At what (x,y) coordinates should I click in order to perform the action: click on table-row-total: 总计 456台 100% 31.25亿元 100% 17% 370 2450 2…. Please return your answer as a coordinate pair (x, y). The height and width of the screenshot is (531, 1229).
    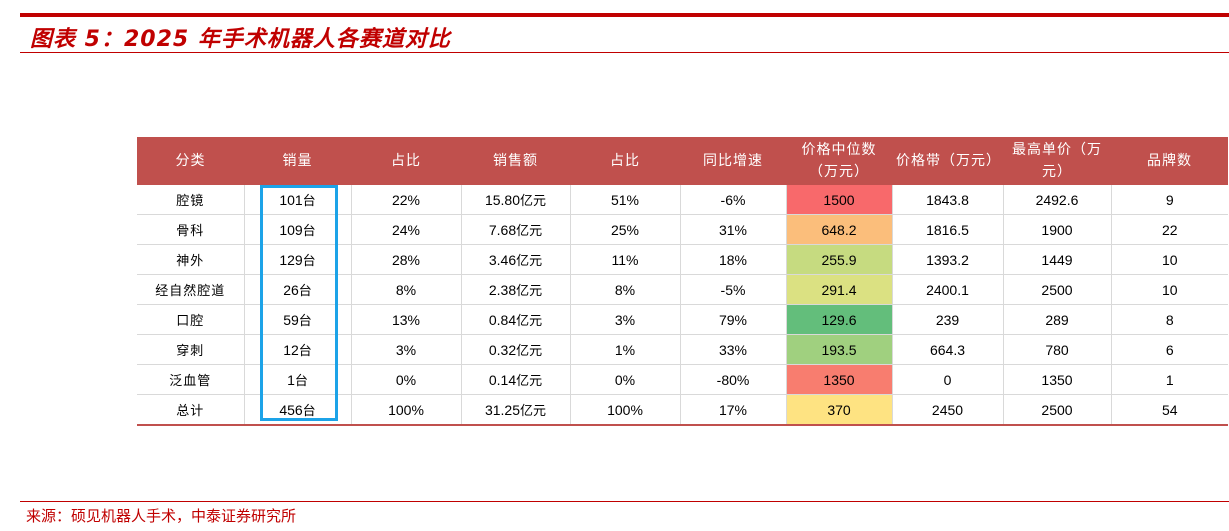
    Looking at the image, I should click on (682, 410).